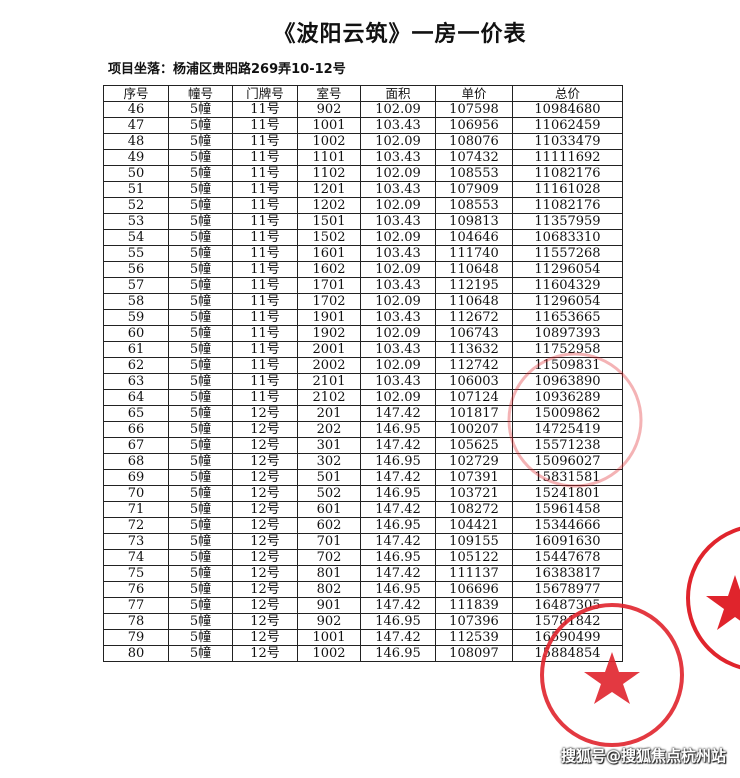 This screenshot has width=740, height=778. I want to click on table-row: 64 5幢 11号 2102 102.09 107124 10936289, so click(363, 397).